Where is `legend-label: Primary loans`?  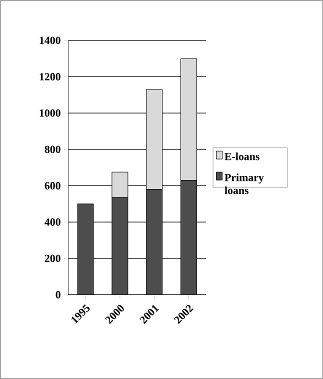
legend-label: Primary loans is located at coordinates (244, 184).